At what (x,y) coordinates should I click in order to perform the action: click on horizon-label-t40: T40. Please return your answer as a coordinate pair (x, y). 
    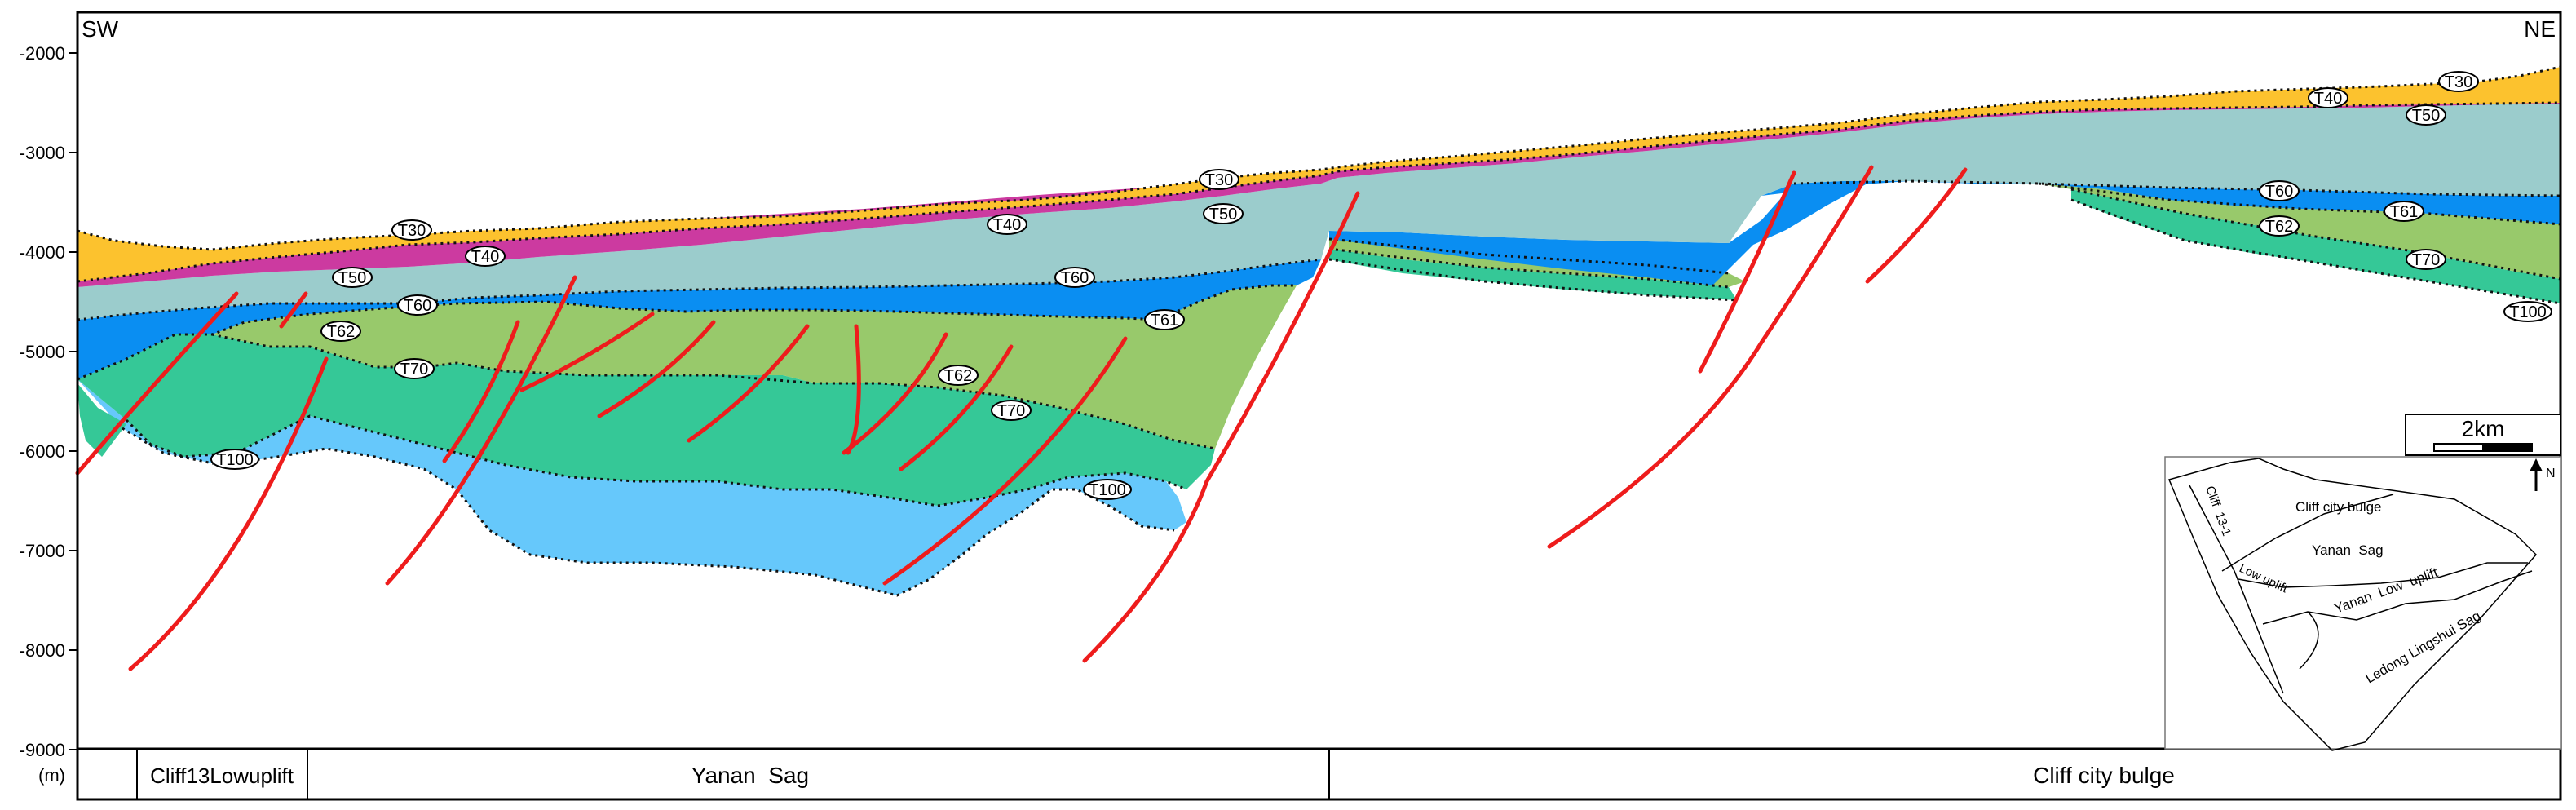
    Looking at the image, I should click on (2328, 97).